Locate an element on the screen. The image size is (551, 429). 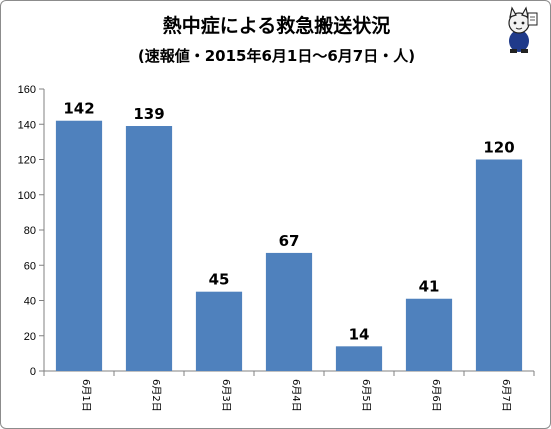
y-tick-label: 80 is located at coordinates (30, 231).